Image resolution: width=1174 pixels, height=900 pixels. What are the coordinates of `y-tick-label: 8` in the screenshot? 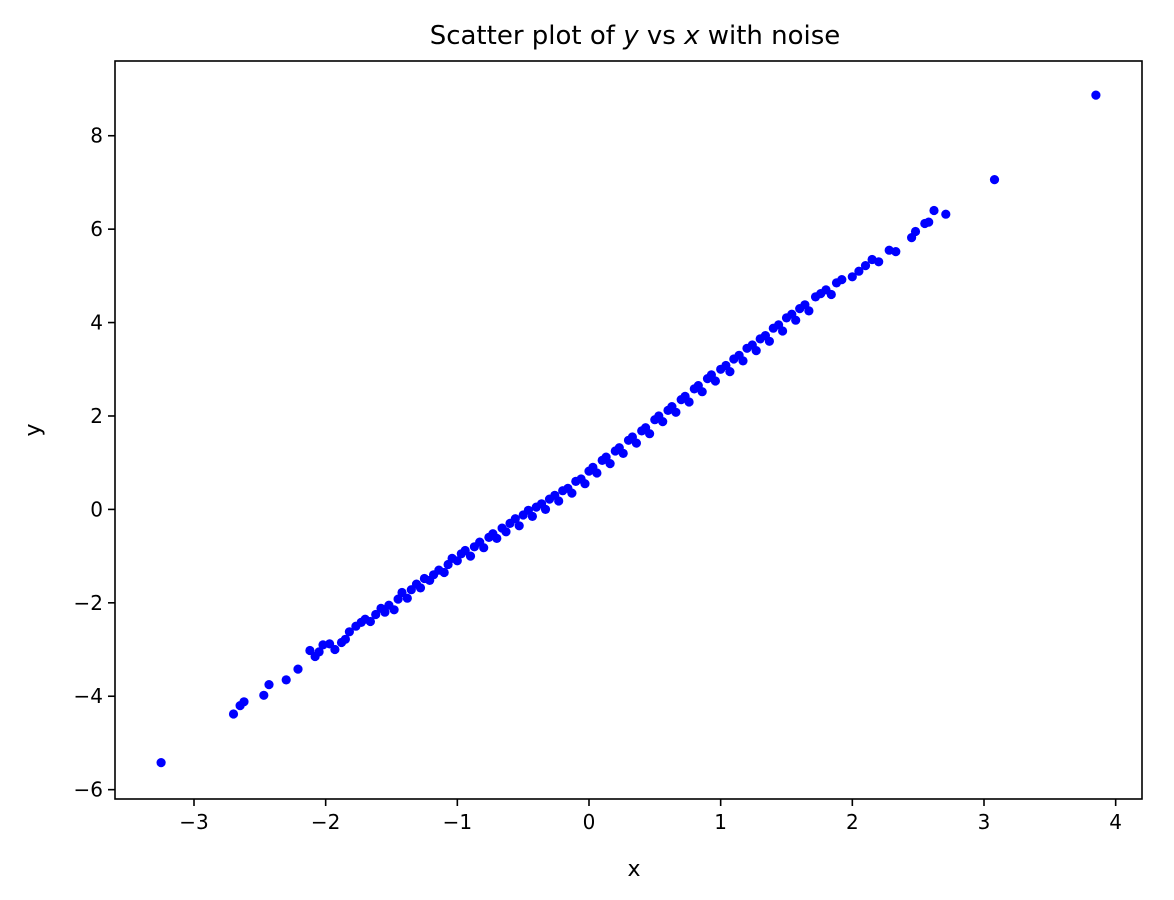 It's located at (96, 136).